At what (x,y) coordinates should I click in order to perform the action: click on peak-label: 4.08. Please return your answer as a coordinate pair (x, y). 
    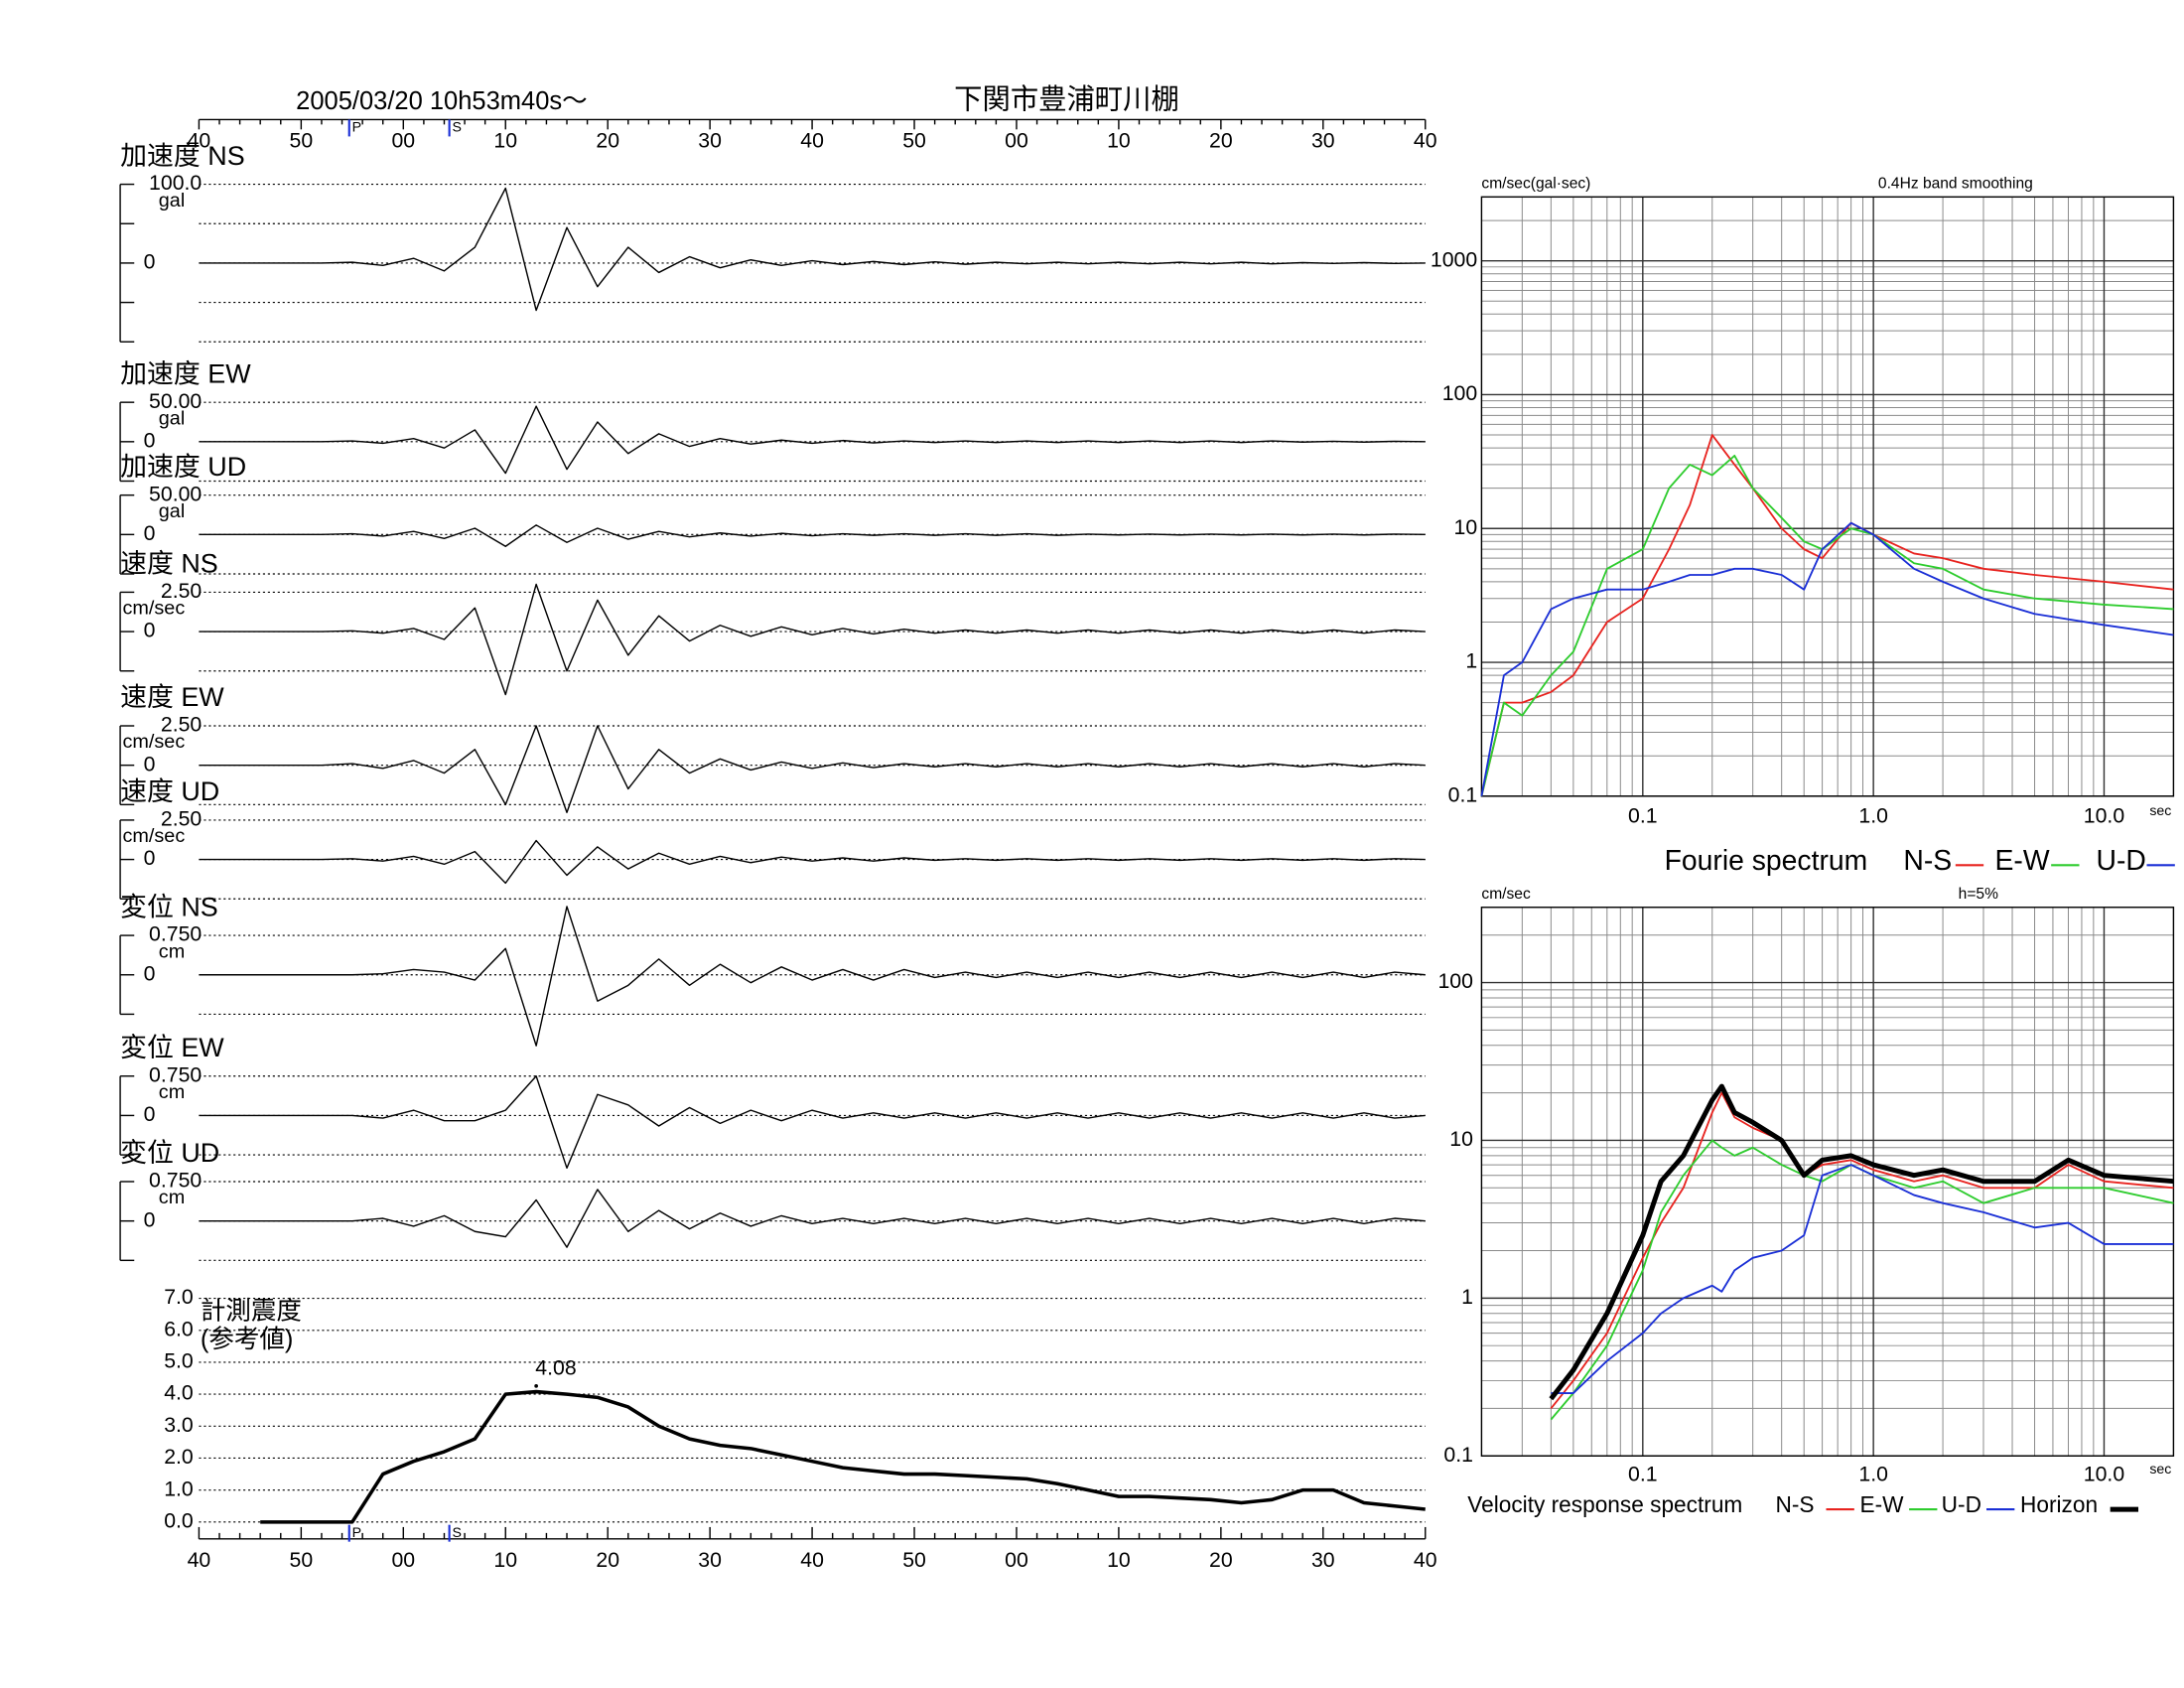
    Looking at the image, I should click on (555, 1367).